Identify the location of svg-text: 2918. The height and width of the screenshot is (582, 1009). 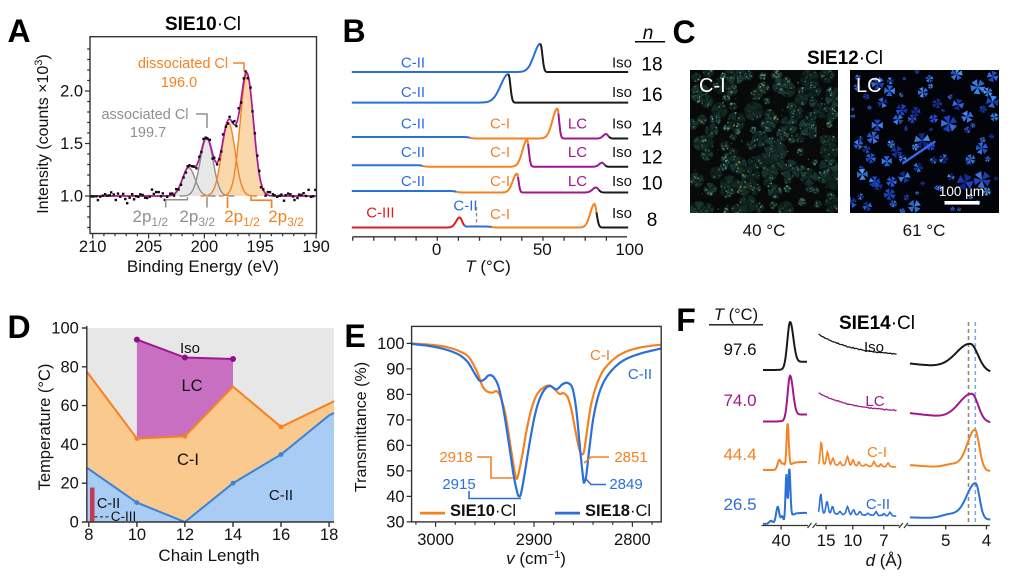
(455, 457).